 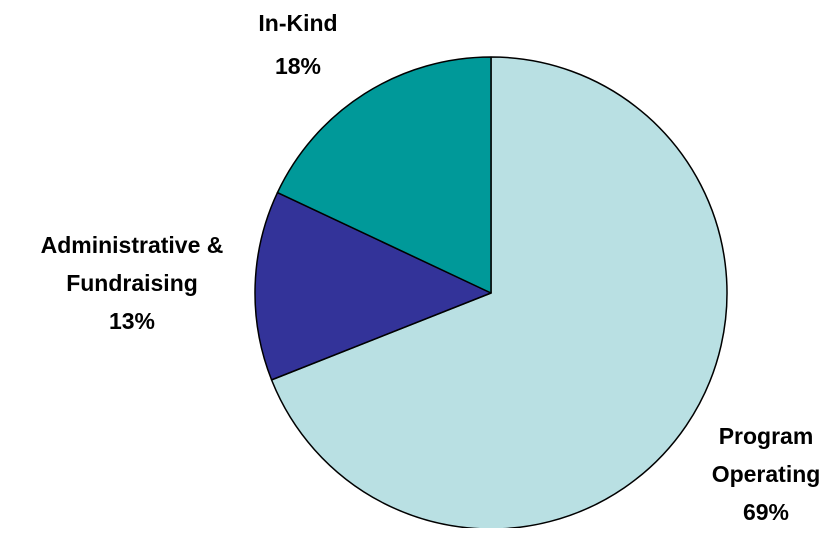 What do you see at coordinates (766, 474) in the screenshot?
I see `slice-label-program-operating-line2: Operating` at bounding box center [766, 474].